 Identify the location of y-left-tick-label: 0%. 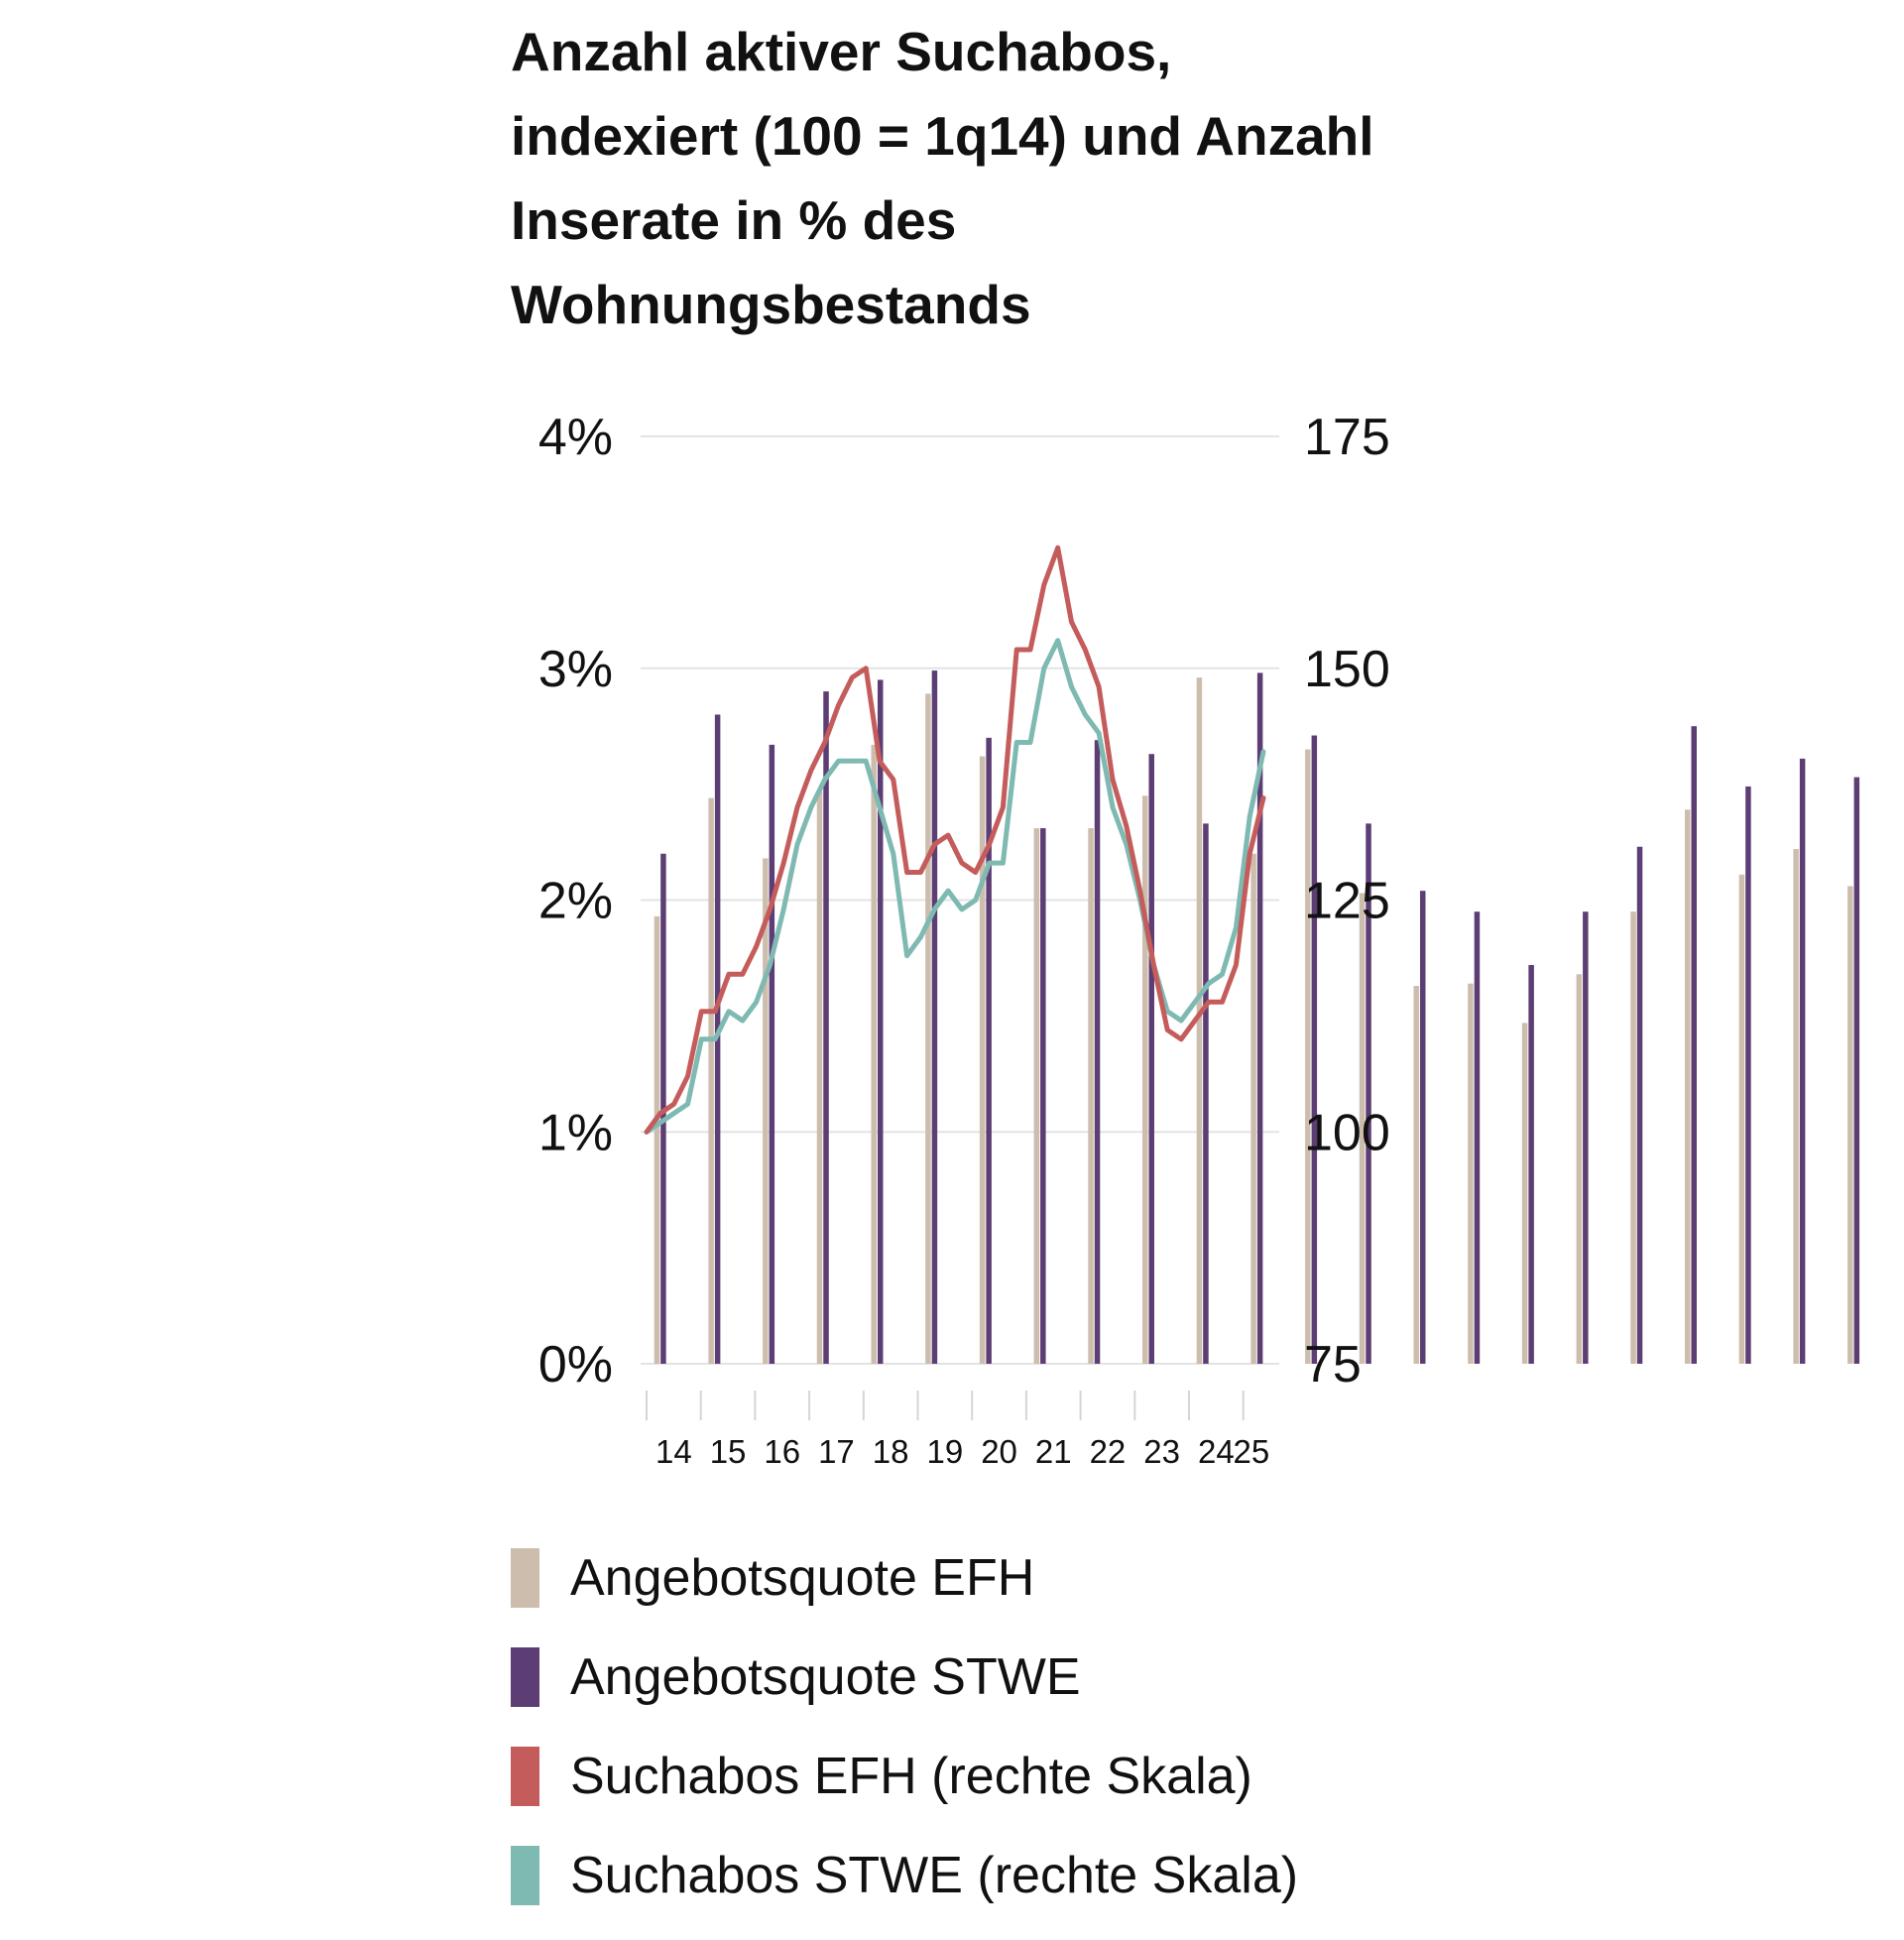
(575, 1365).